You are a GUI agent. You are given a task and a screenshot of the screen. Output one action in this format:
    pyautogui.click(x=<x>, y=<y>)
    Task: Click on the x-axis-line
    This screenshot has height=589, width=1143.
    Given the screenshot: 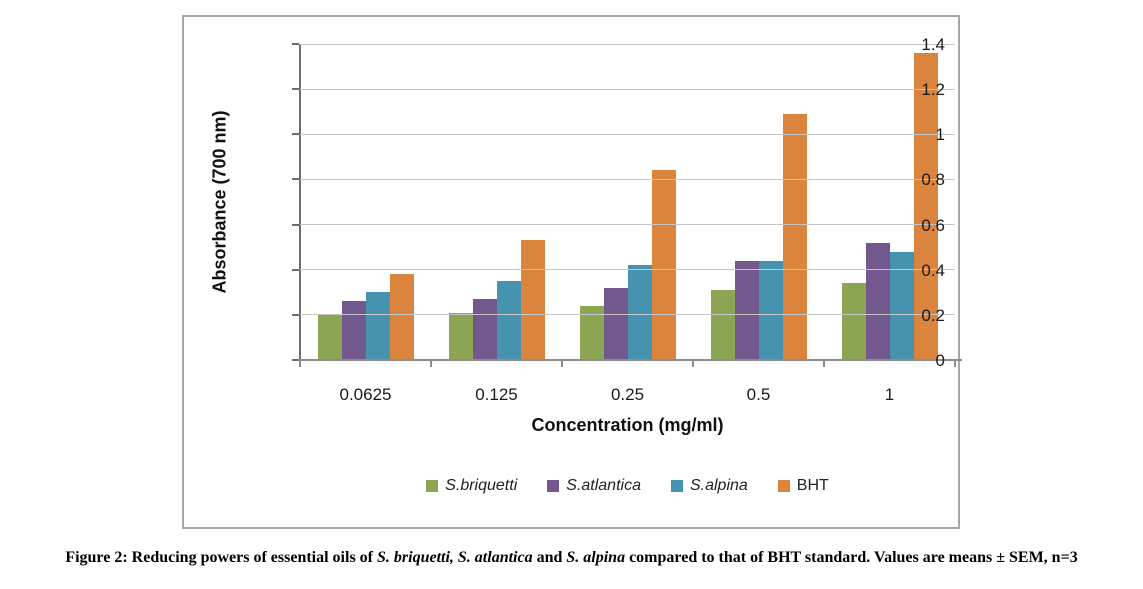 What is the action you would take?
    pyautogui.click(x=627, y=360)
    